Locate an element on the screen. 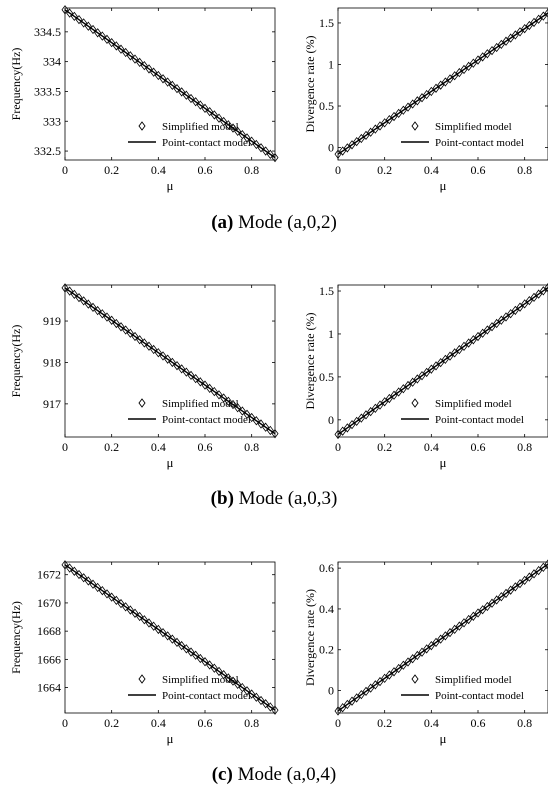 The height and width of the screenshot is (798, 548). plot-b-frequency-xtick-label: 0.8 is located at coordinates (251, 447).